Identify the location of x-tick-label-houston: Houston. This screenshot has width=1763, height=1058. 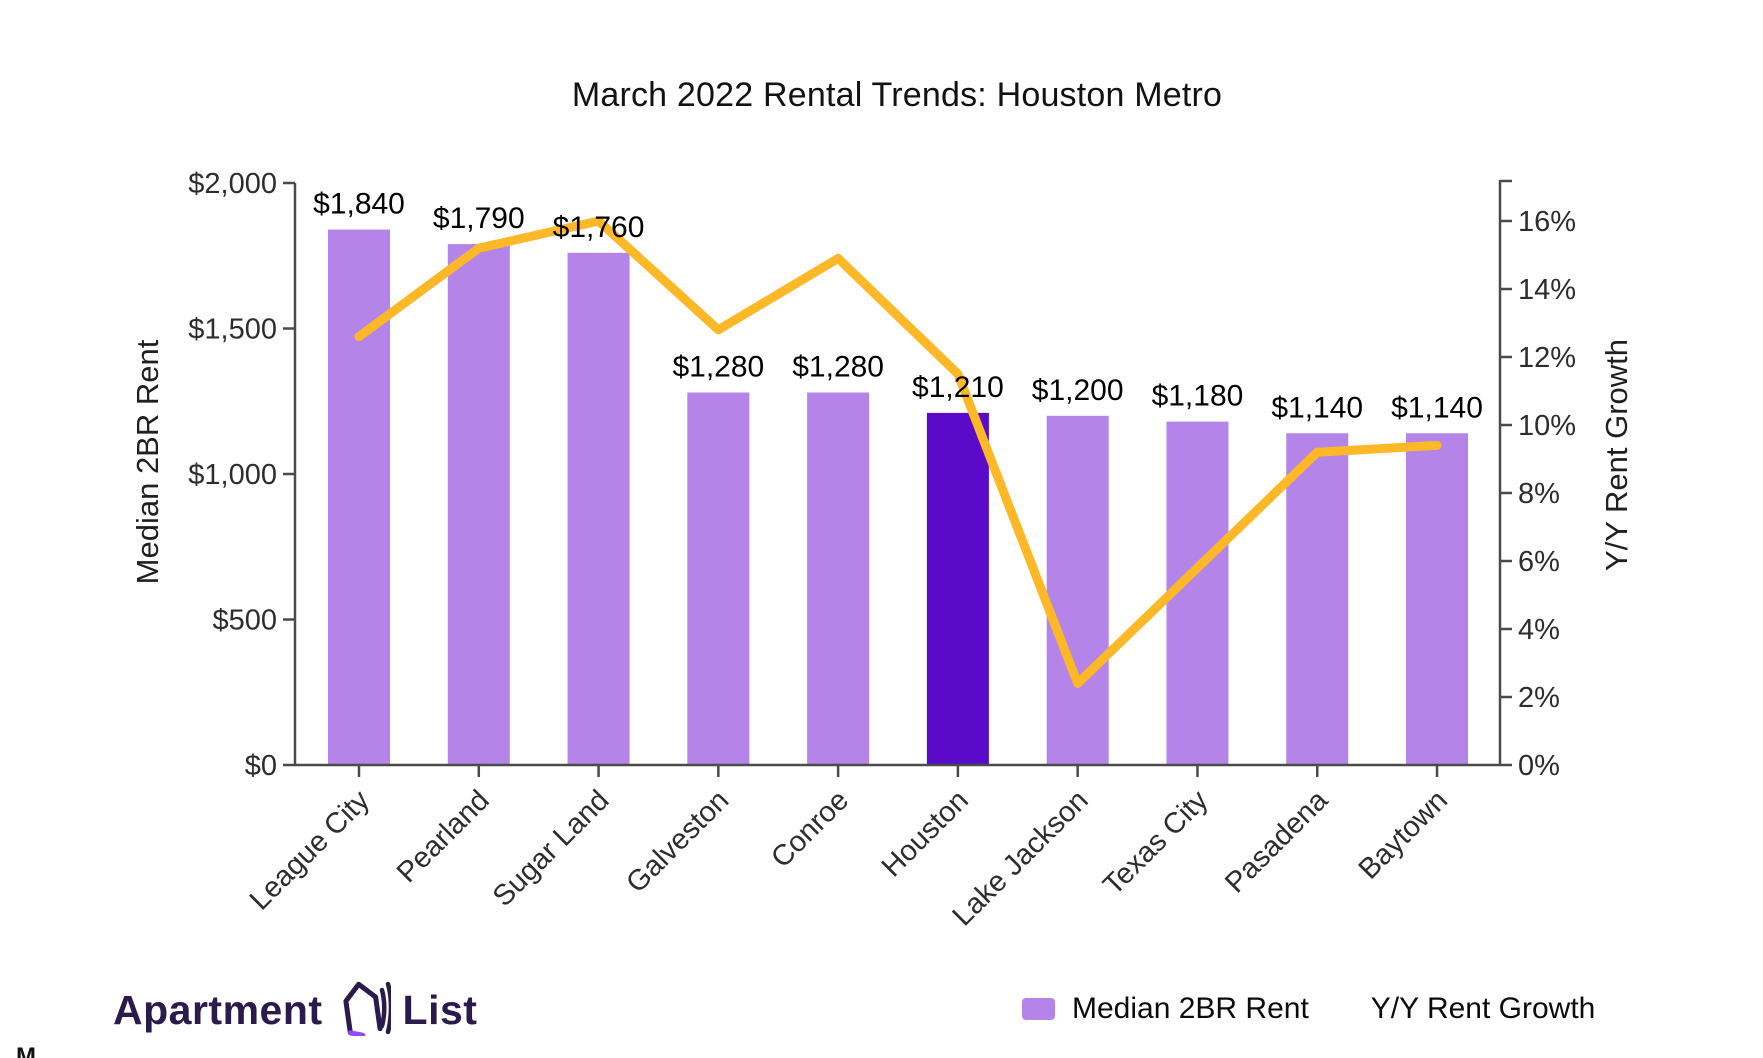
(925, 833).